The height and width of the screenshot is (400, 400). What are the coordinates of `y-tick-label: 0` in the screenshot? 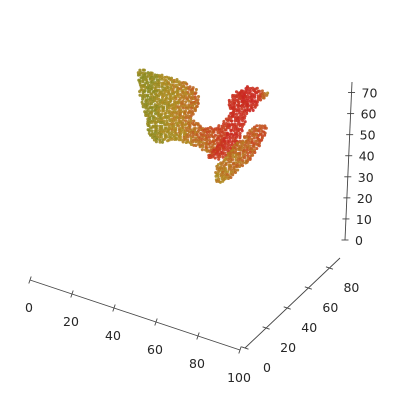 It's located at (267, 367).